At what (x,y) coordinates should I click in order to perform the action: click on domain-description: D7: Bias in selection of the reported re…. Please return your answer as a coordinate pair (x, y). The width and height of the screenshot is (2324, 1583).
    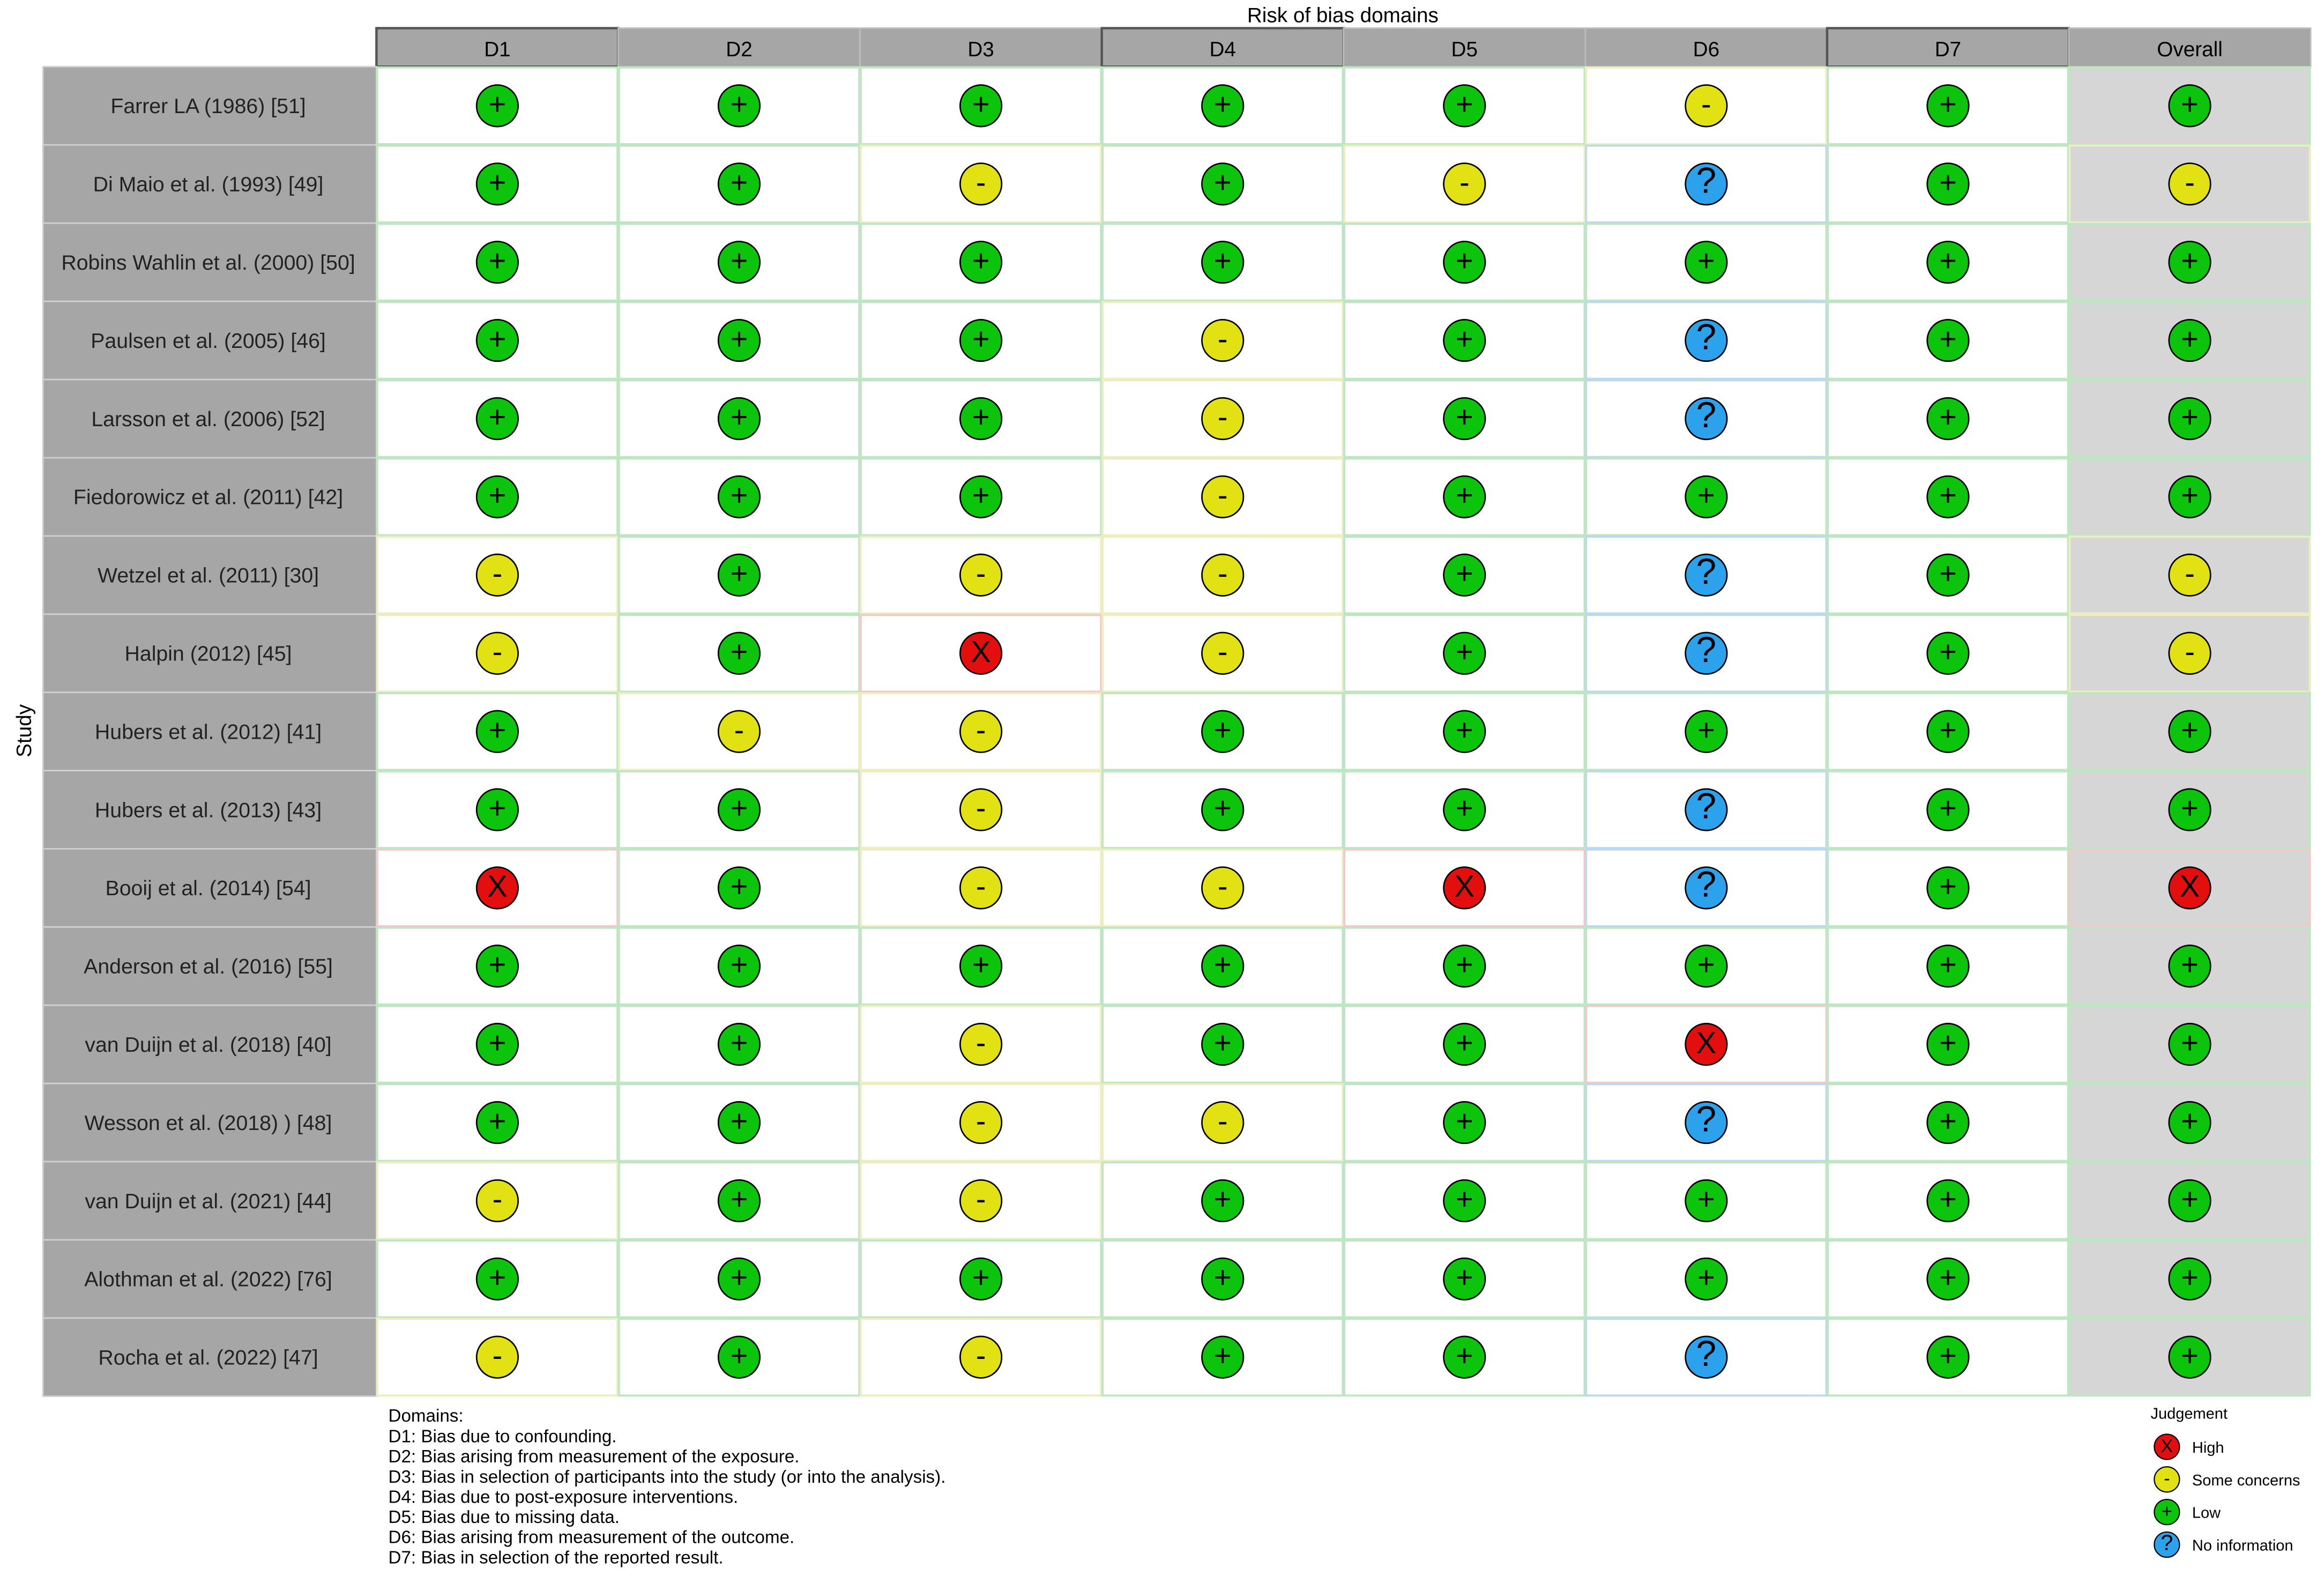
    Looking at the image, I should click on (557, 1558).